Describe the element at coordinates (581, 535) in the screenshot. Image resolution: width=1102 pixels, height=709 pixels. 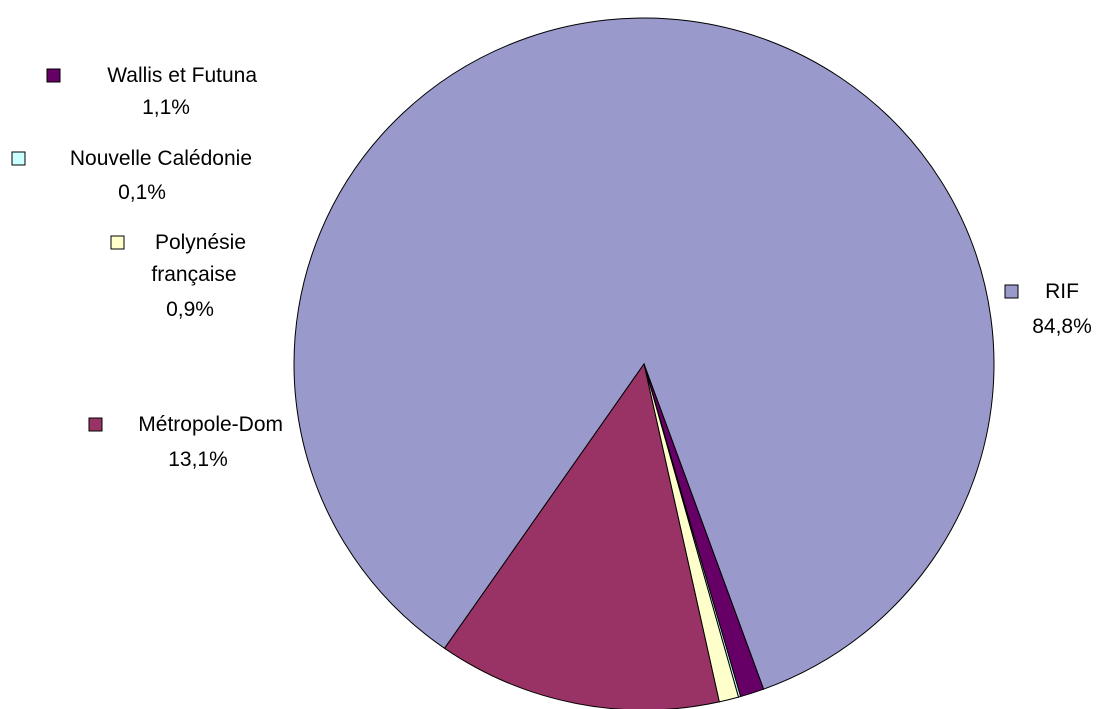
I see `pie-slice-metropole-dom` at that location.